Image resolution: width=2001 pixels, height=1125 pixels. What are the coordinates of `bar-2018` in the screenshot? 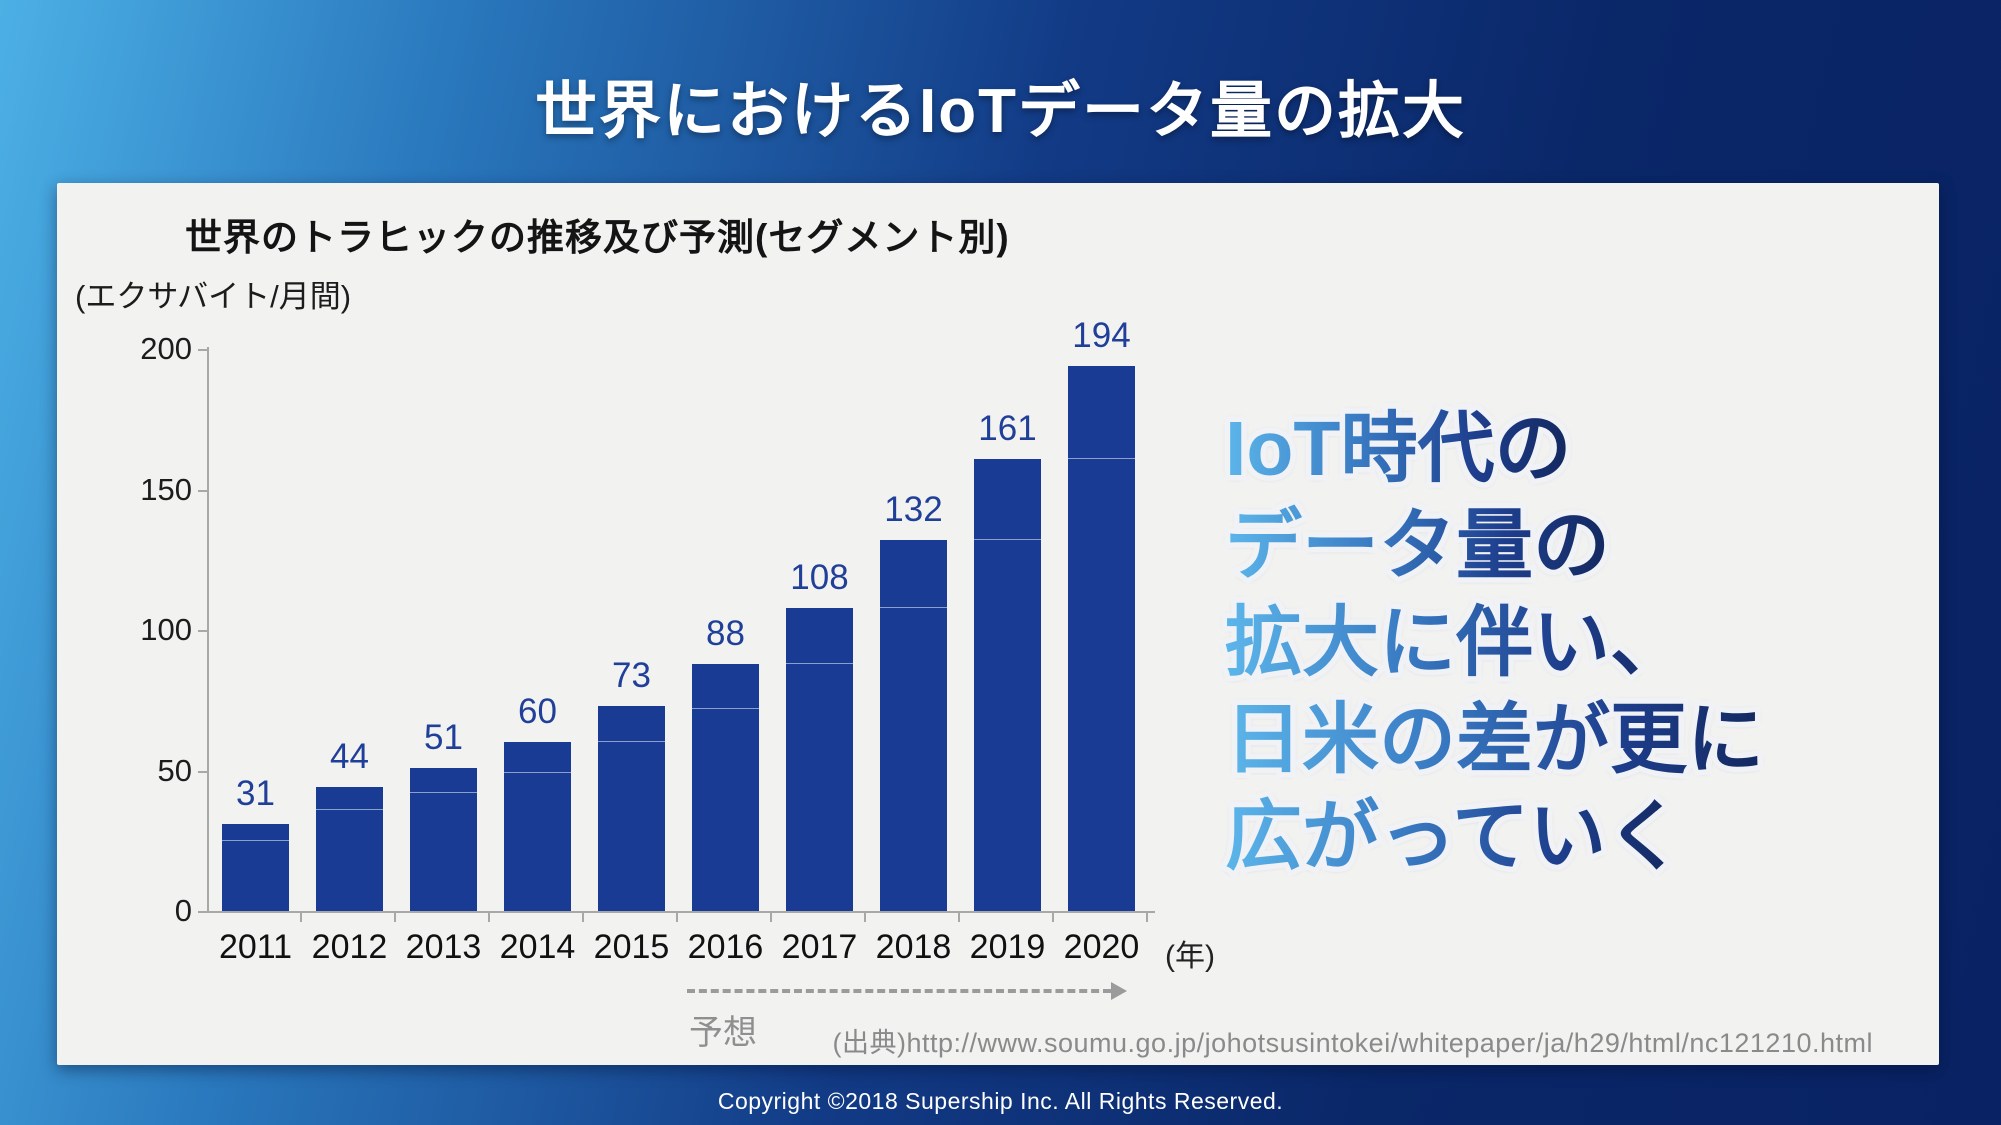 It's located at (913, 725).